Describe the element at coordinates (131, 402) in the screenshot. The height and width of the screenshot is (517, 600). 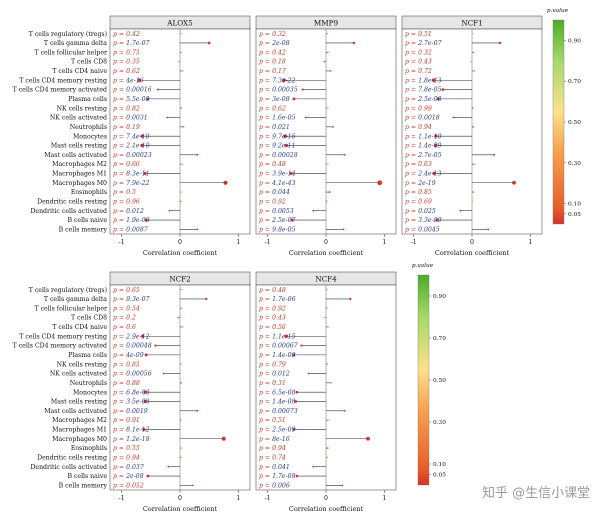
I see `p-value-label: p = 3.5e-08` at that location.